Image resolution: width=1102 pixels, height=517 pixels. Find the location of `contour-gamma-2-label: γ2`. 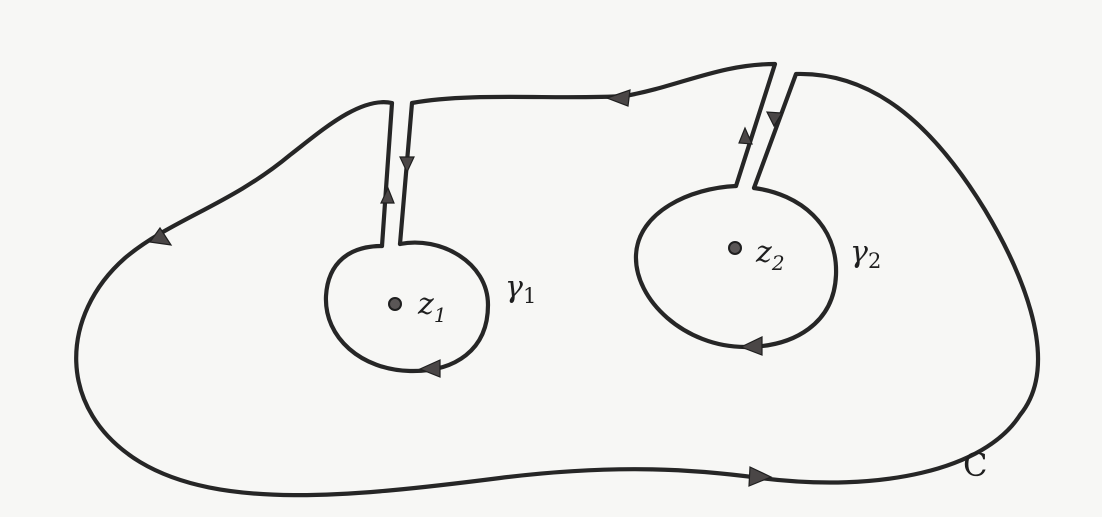

contour-gamma-2-label: γ2 is located at coordinates (865, 254).